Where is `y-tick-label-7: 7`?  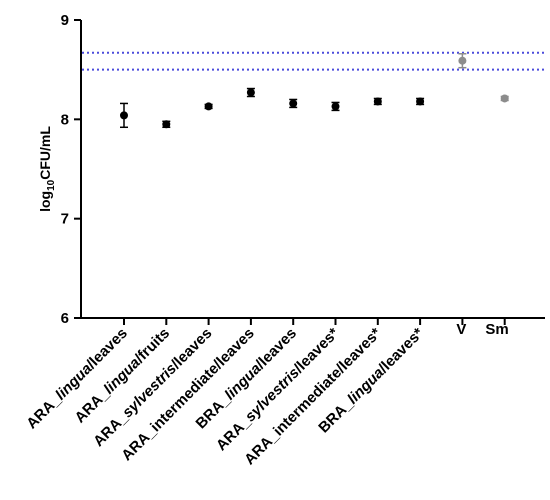 y-tick-label-7: 7 is located at coordinates (65, 219).